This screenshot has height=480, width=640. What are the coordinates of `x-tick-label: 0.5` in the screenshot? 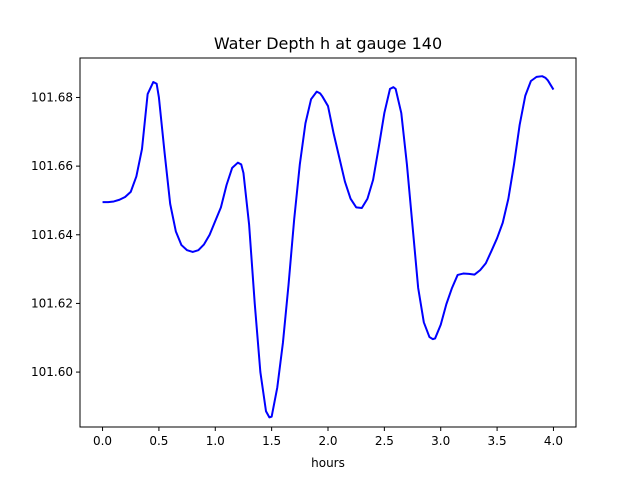 It's located at (158, 441).